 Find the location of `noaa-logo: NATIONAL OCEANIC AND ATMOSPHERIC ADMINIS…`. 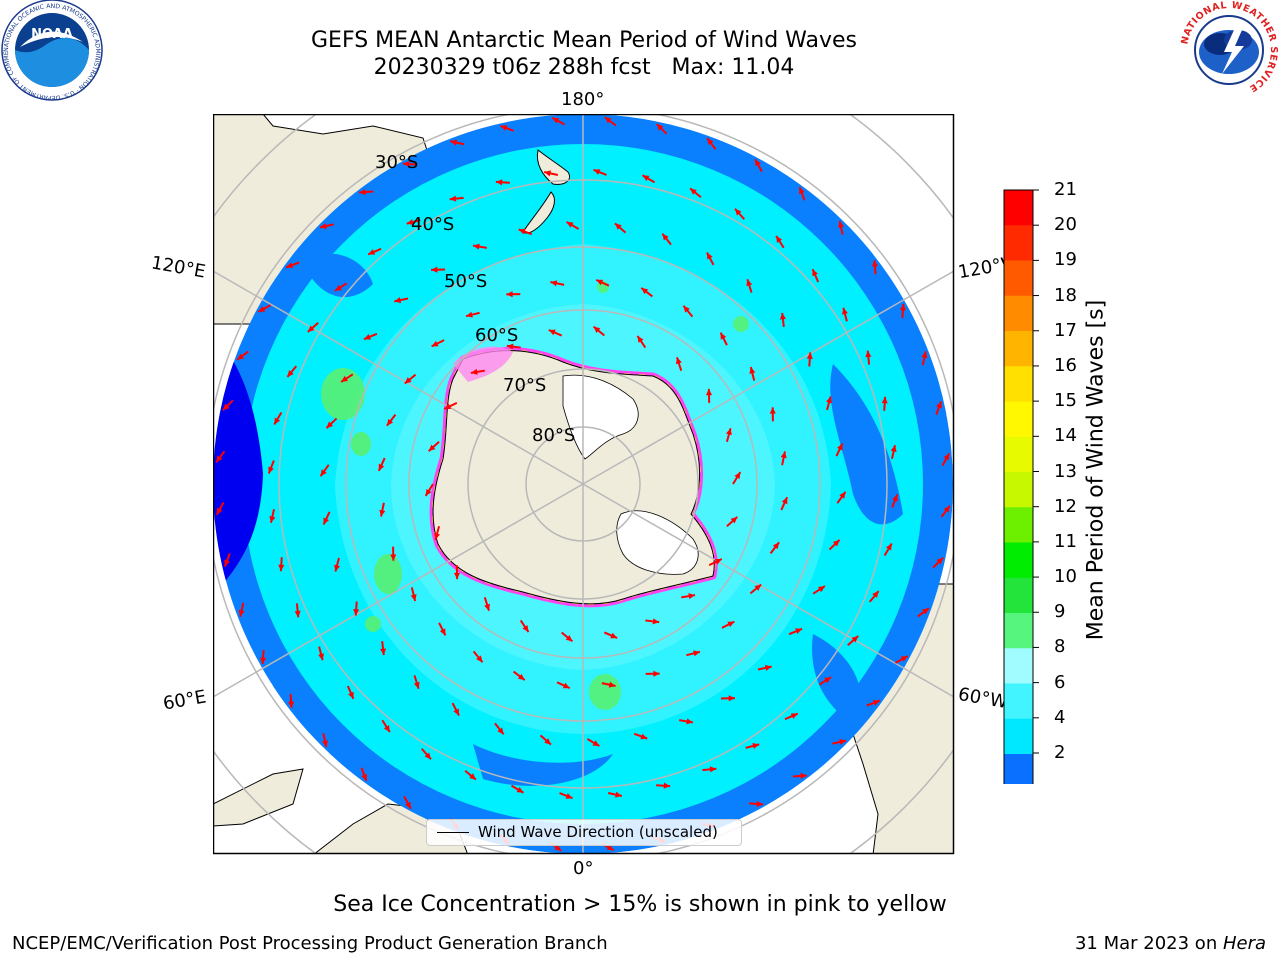

noaa-logo: NATIONAL OCEANIC AND ATMOSPHERIC ADMINIS… is located at coordinates (51, 50).